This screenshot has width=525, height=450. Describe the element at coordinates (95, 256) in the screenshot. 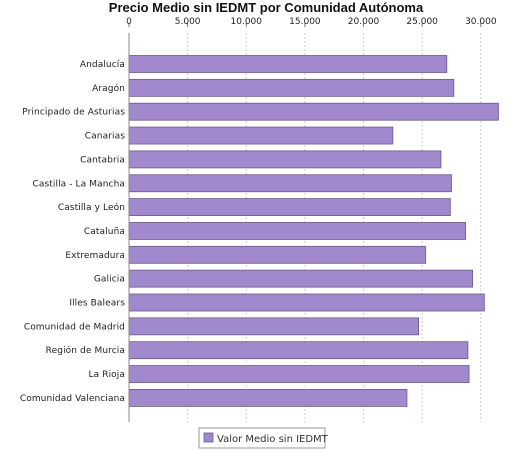

I see `category-label: Extremadura` at that location.